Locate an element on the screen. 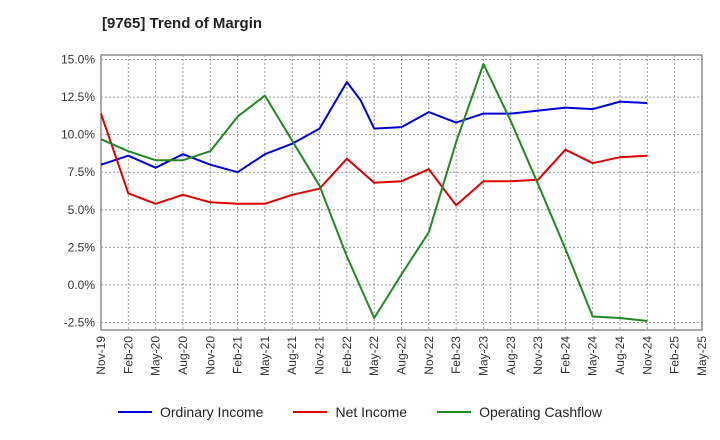 The width and height of the screenshot is (720, 440). x-tick-label: May-22 is located at coordinates (374, 356).